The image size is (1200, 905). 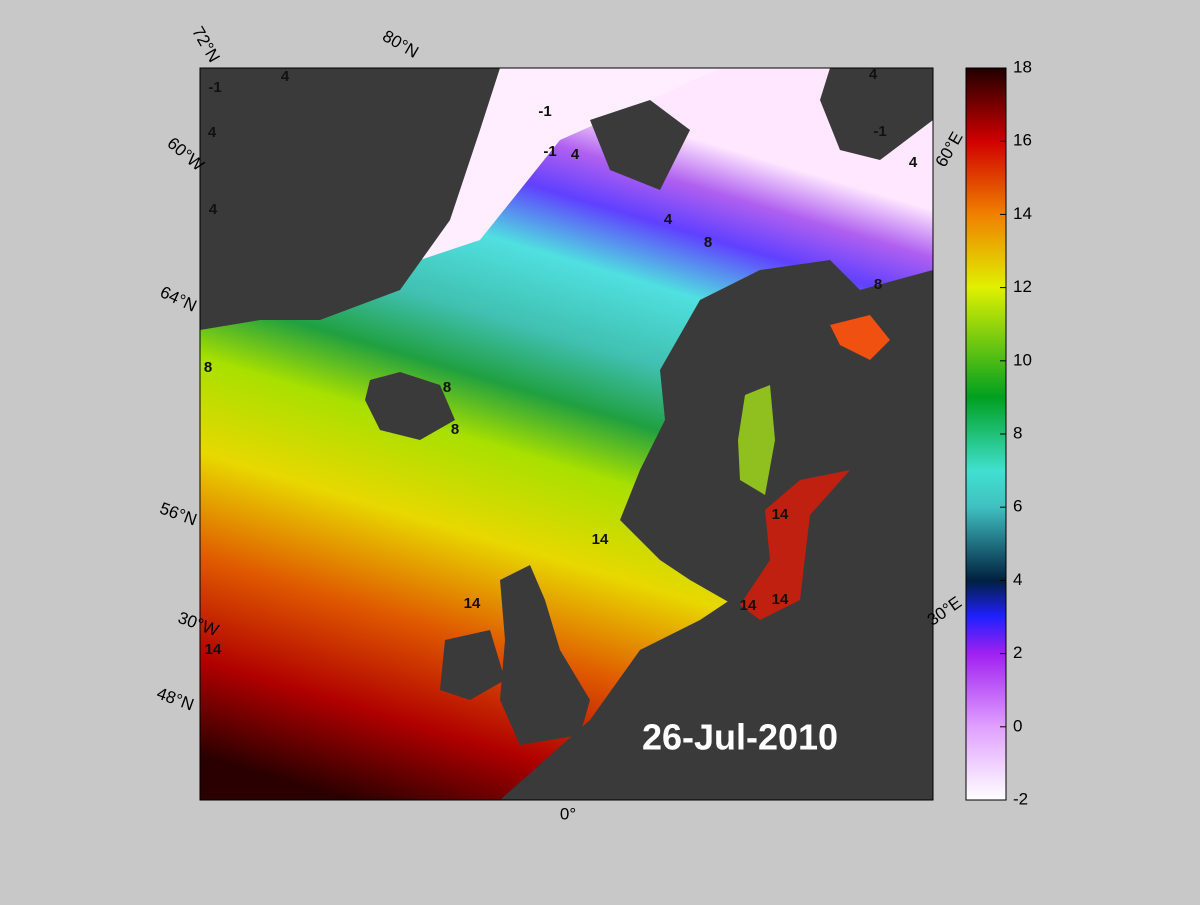 What do you see at coordinates (1022, 66) in the screenshot?
I see `colorbar-tick-label: 18` at bounding box center [1022, 66].